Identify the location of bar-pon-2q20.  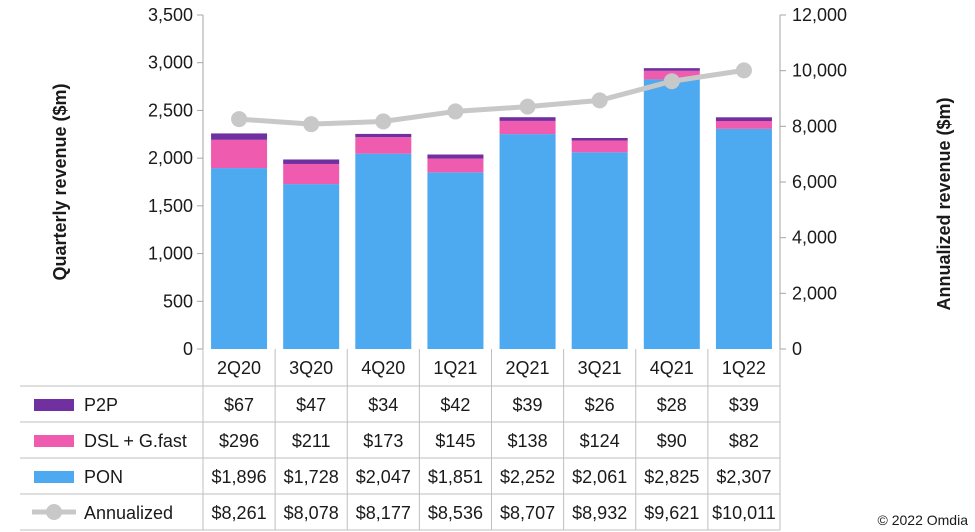
(239, 258).